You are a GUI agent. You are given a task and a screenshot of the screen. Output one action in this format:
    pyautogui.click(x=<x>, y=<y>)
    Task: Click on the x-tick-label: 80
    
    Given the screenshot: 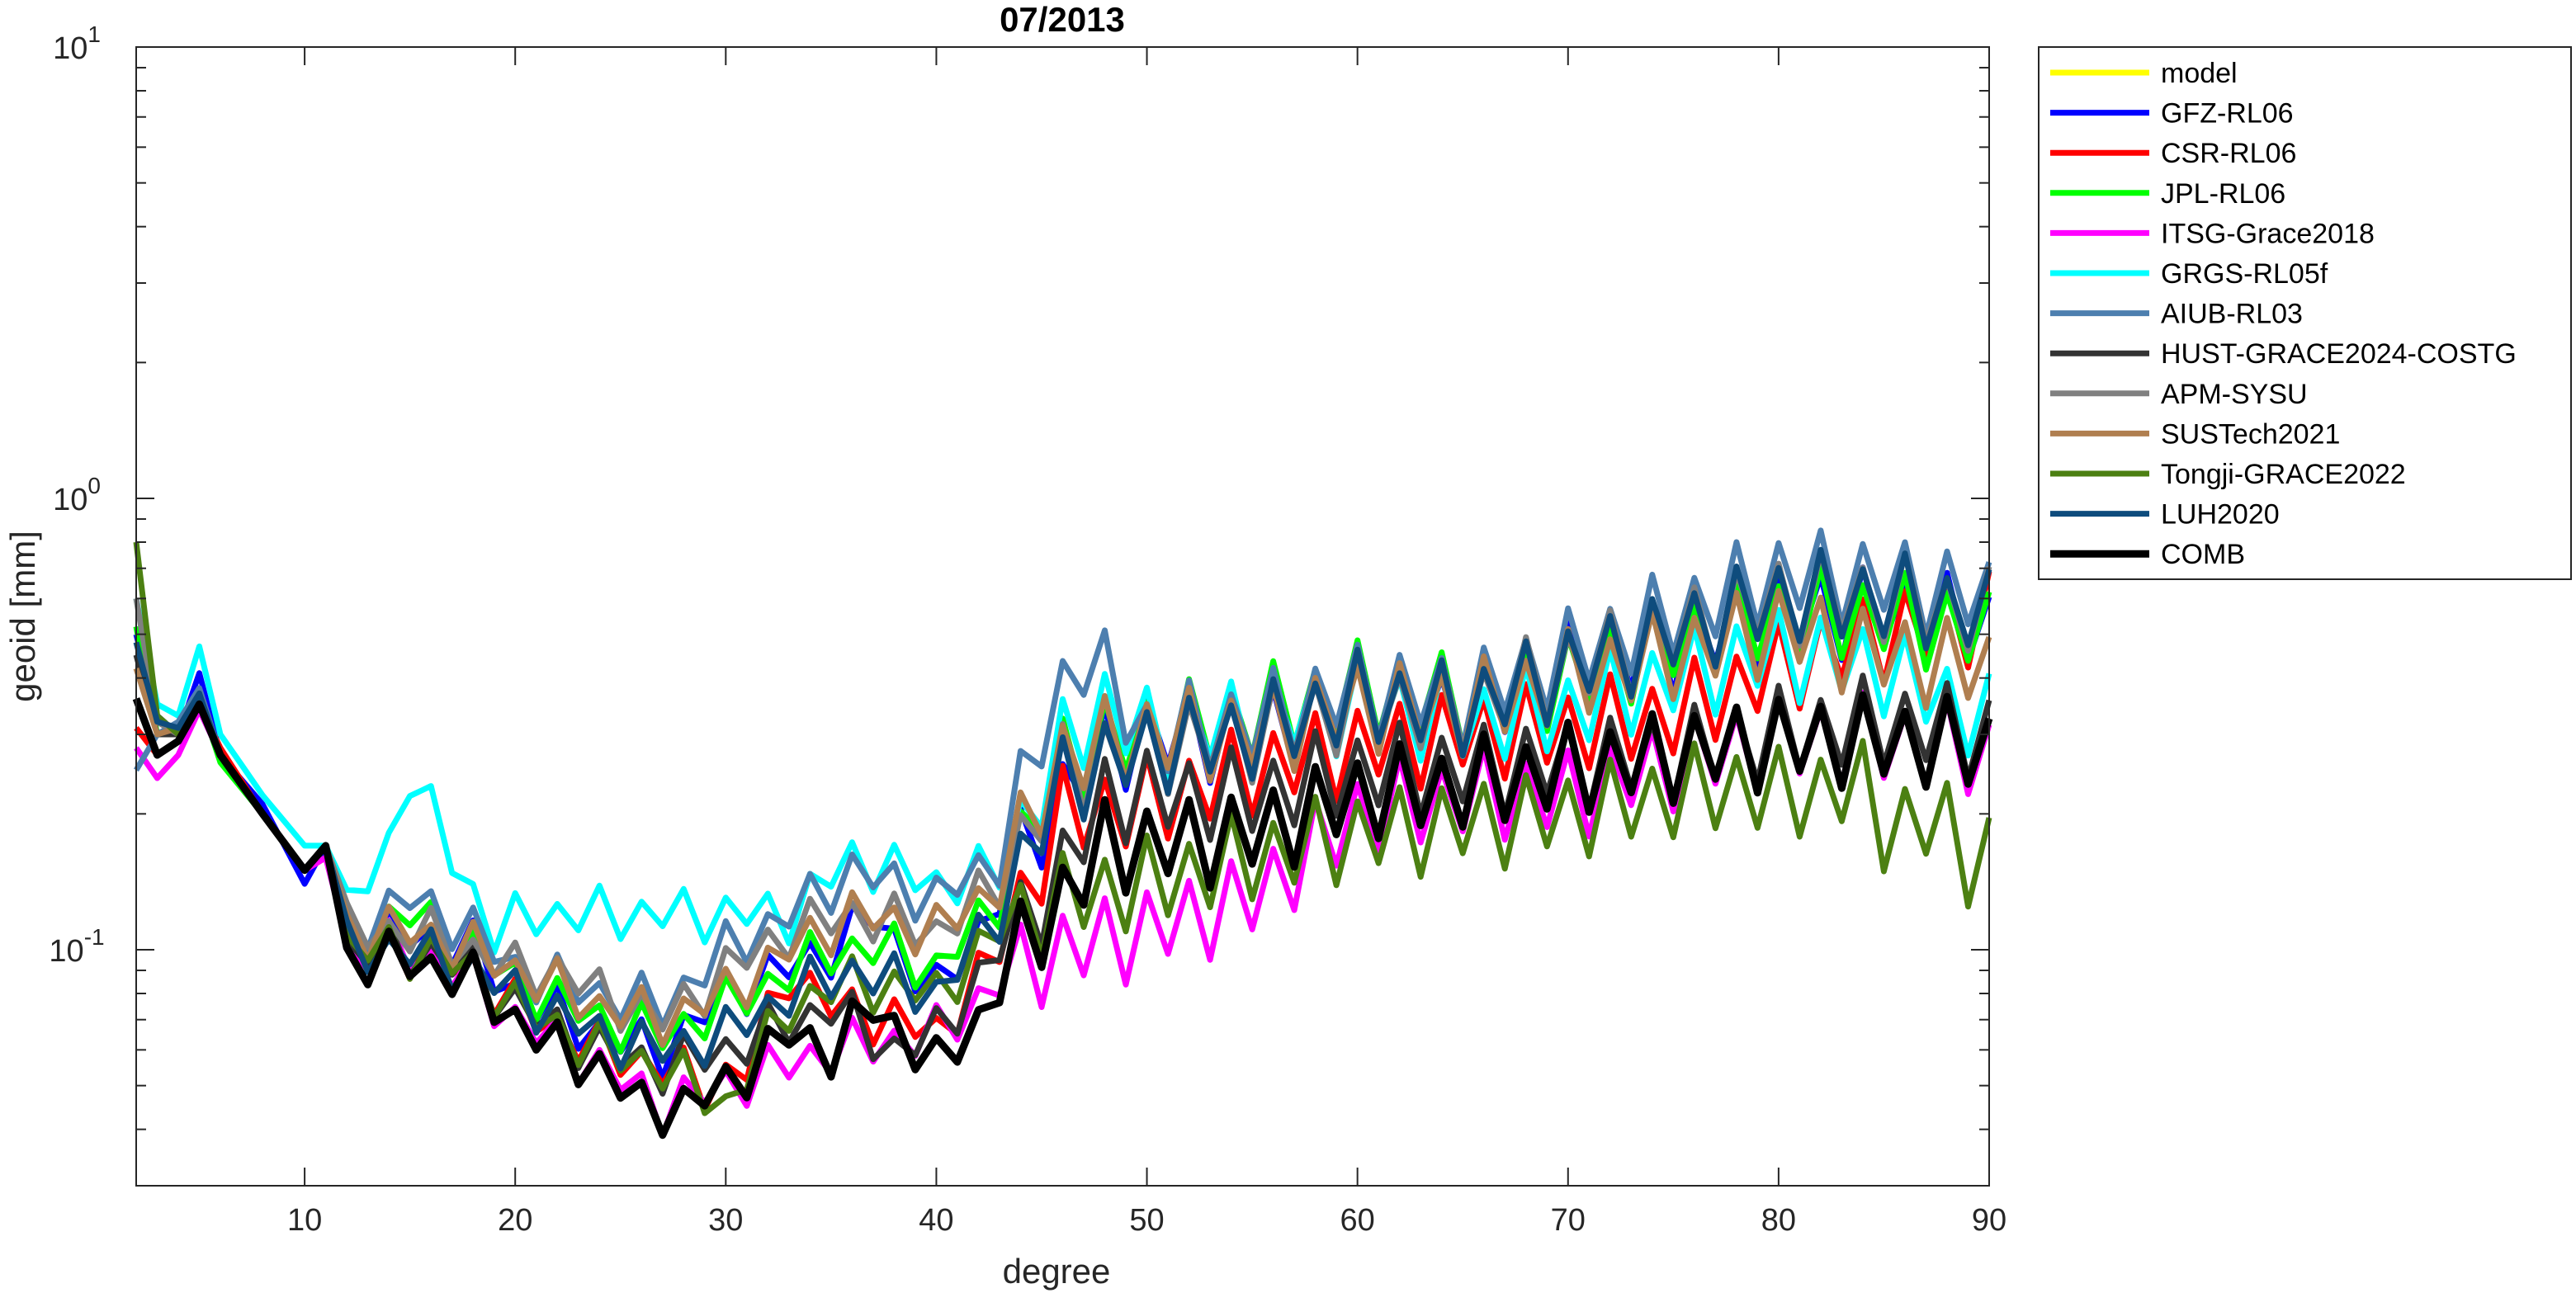 What is the action you would take?
    pyautogui.click(x=1778, y=1220)
    